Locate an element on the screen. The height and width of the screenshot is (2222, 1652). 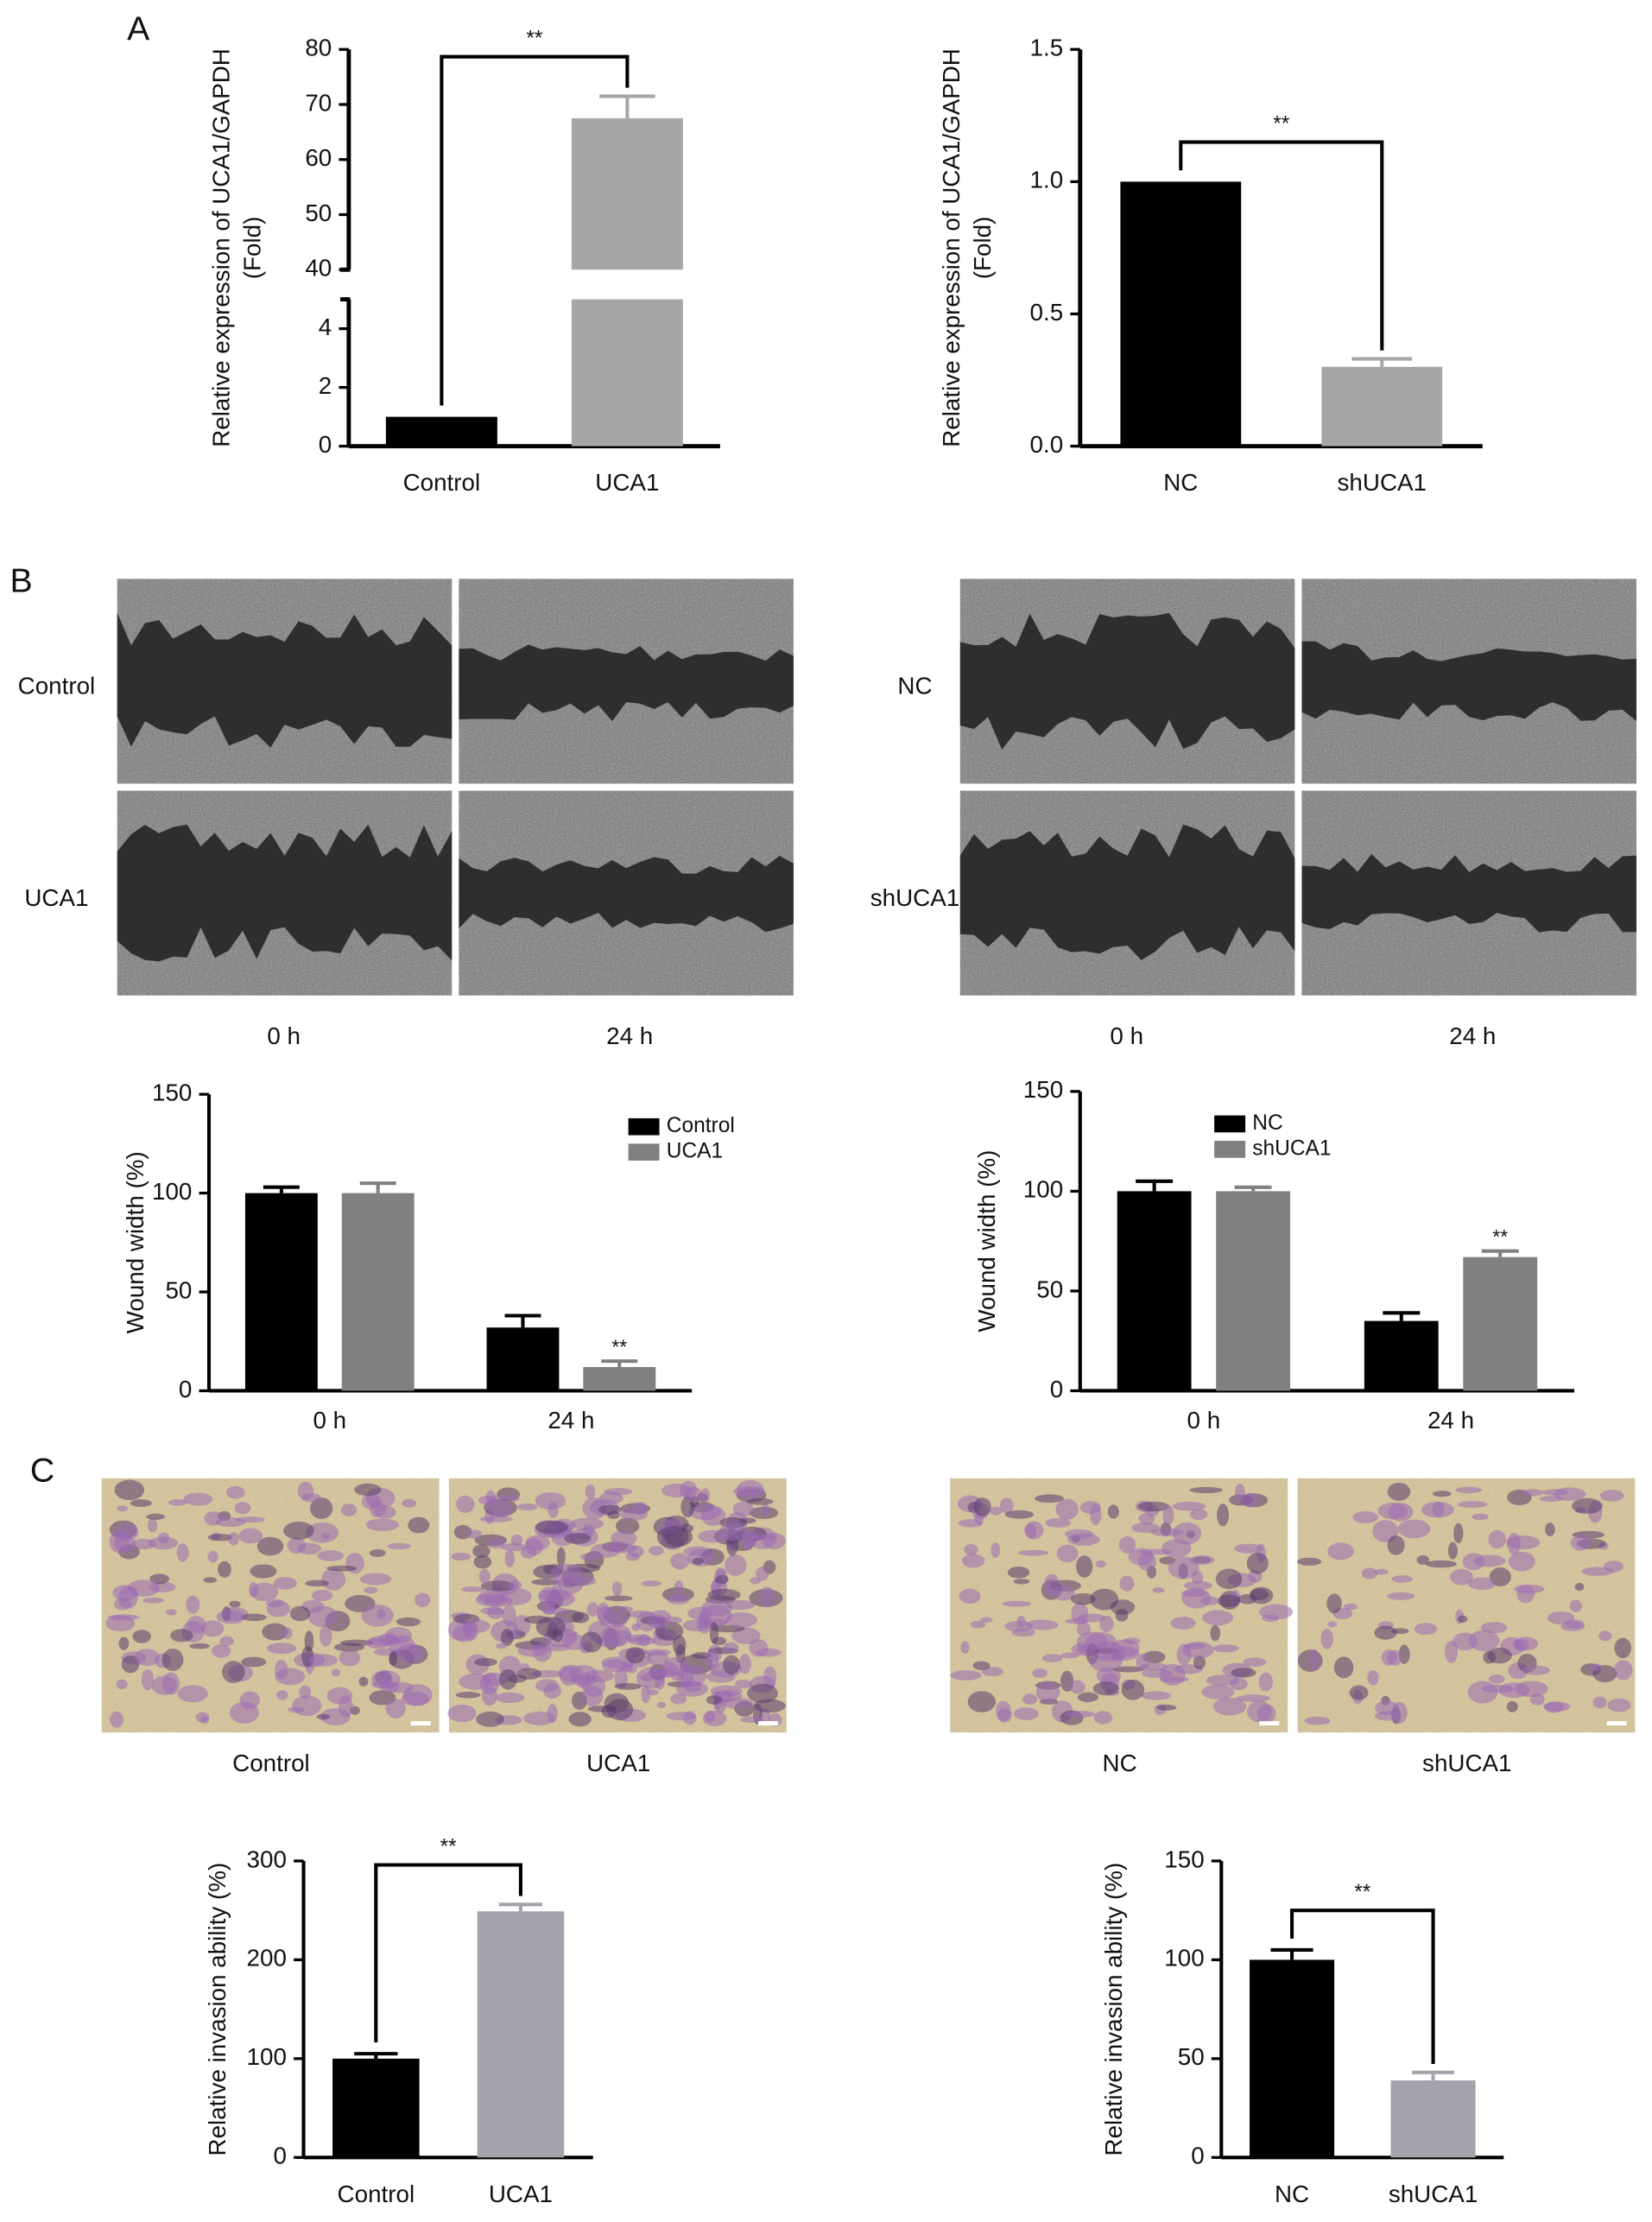
column-label: 24 h is located at coordinates (1472, 1035).